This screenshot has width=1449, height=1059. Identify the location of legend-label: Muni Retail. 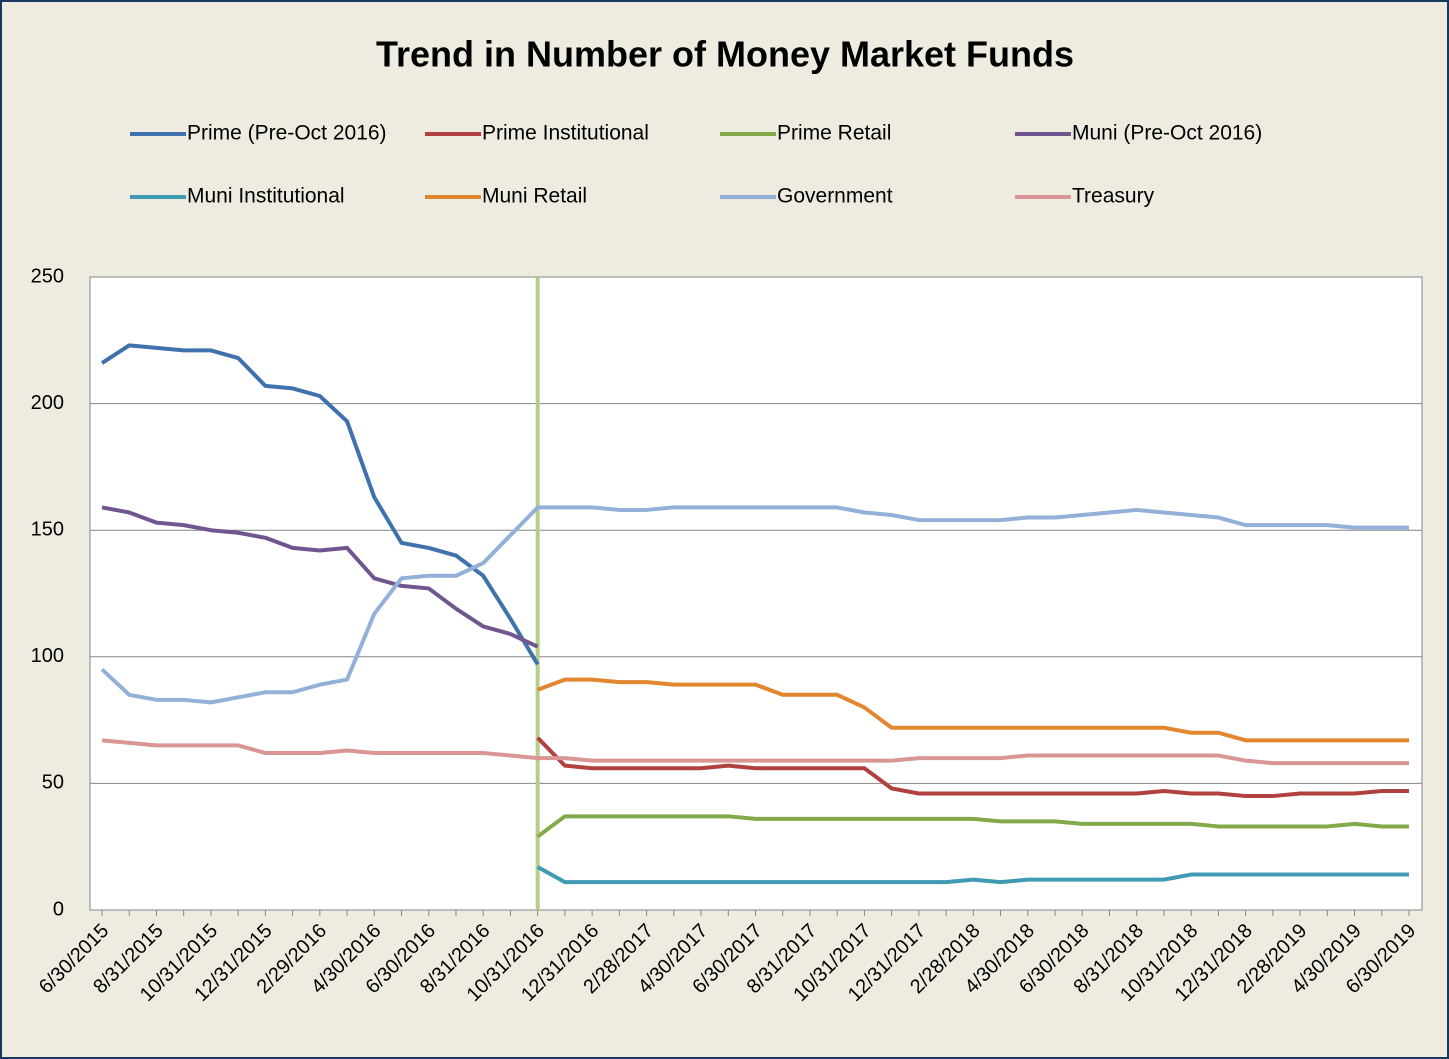
(534, 196).